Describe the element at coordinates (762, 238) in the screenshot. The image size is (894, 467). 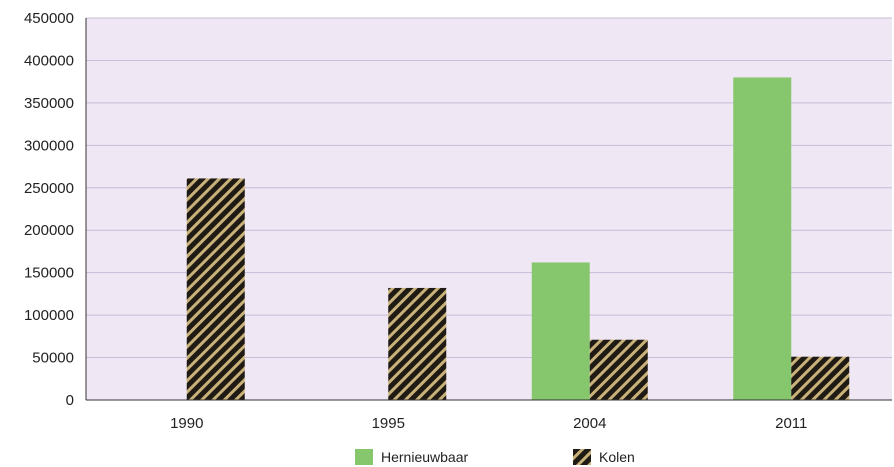
I see `bar-hernieuwbaar-2011` at that location.